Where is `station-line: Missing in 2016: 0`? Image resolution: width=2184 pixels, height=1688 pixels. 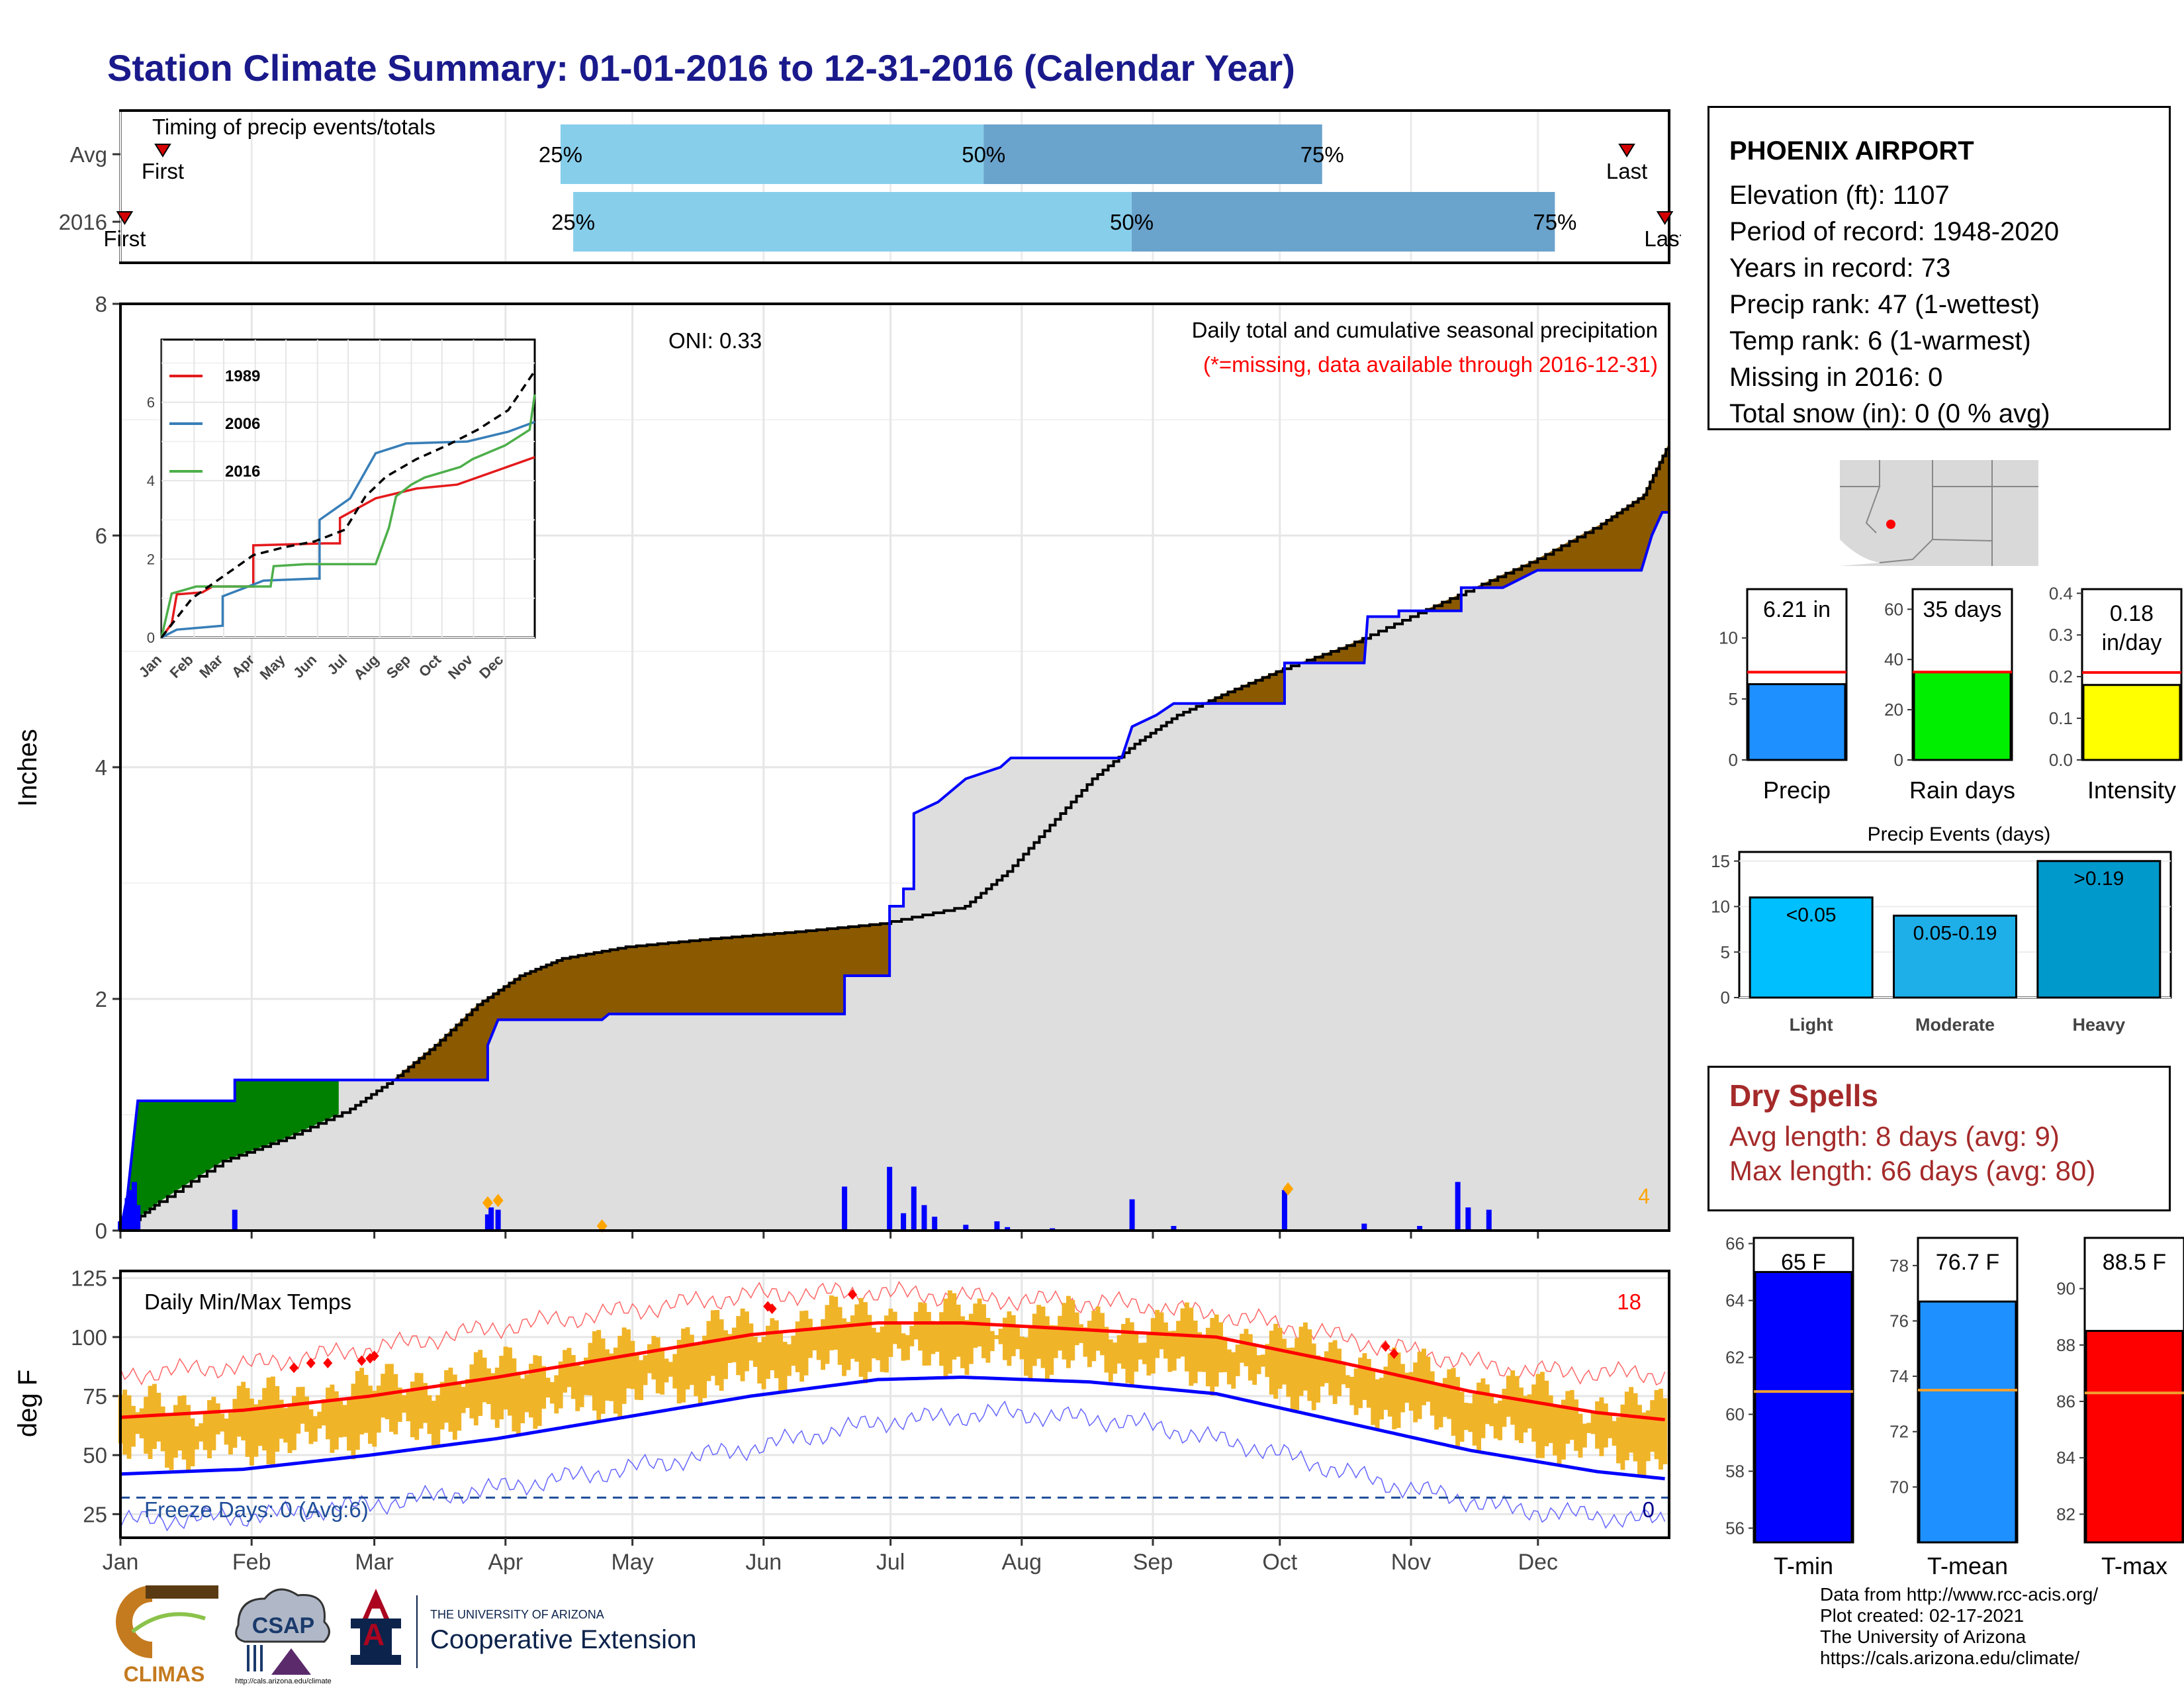
station-line: Missing in 2016: 0 is located at coordinates (1836, 377).